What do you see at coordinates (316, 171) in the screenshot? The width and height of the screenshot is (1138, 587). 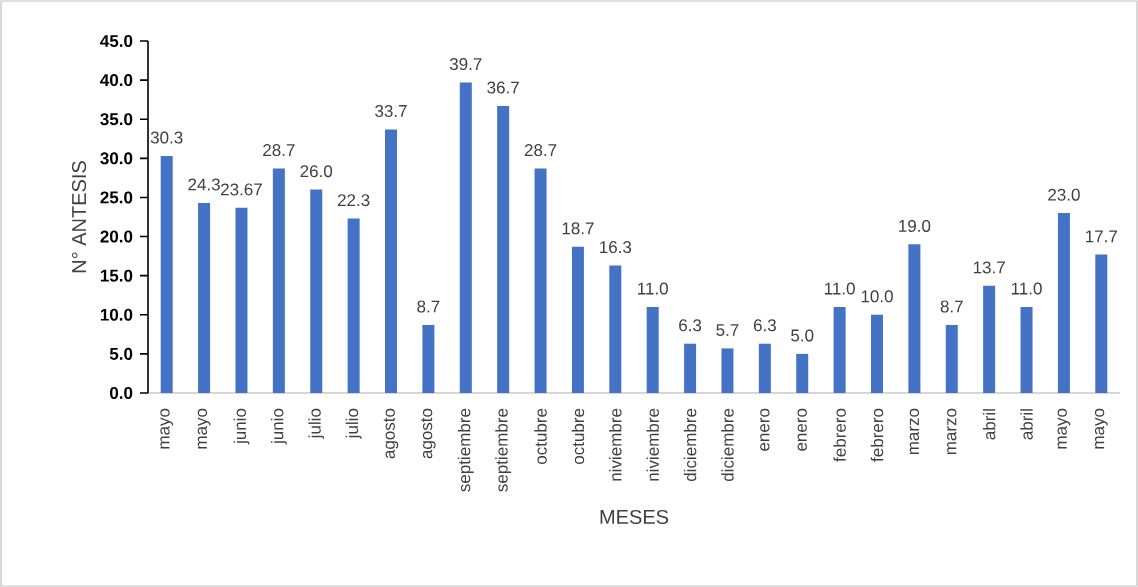 I see `data-label: 26.0` at bounding box center [316, 171].